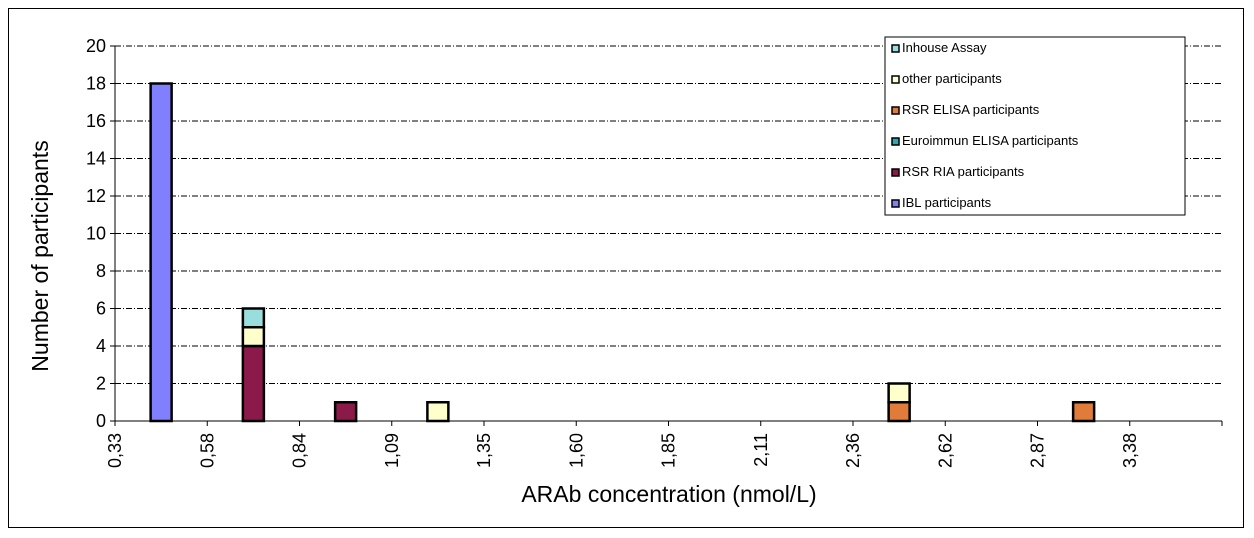 The height and width of the screenshot is (538, 1254). What do you see at coordinates (101, 271) in the screenshot?
I see `y-tick-label: 8` at bounding box center [101, 271].